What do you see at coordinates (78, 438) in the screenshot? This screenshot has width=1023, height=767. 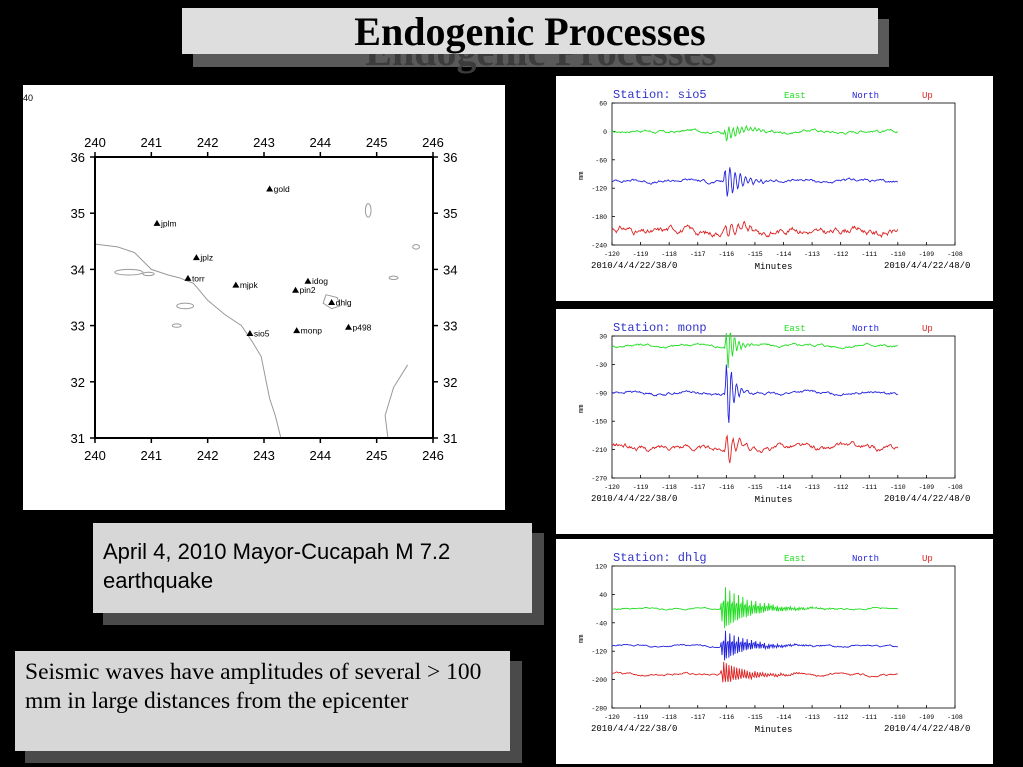 I see `map-y-tick-label-left: 31` at bounding box center [78, 438].